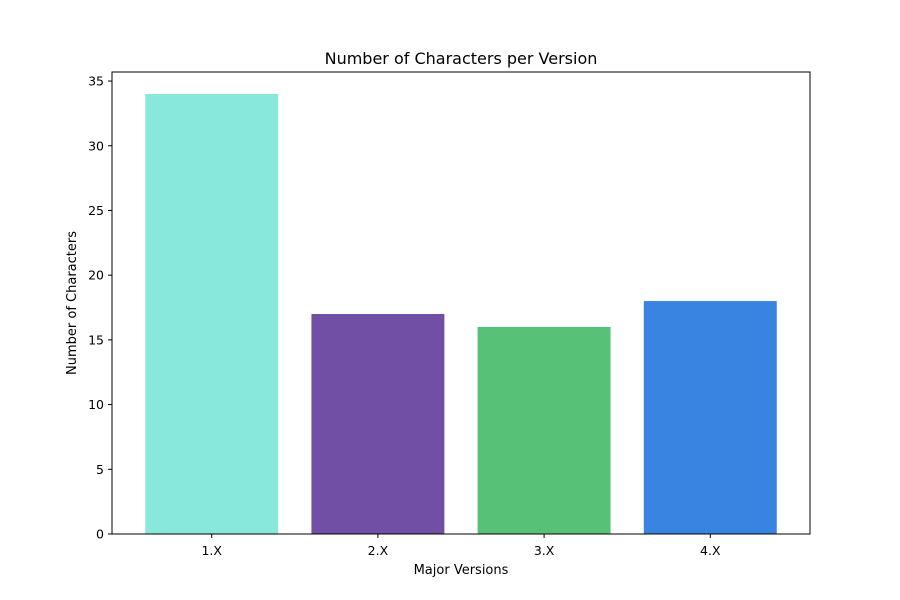 The image size is (900, 600). I want to click on x-axis-ticks: 1.X 2.X 3.X 4.X, so click(461, 546).